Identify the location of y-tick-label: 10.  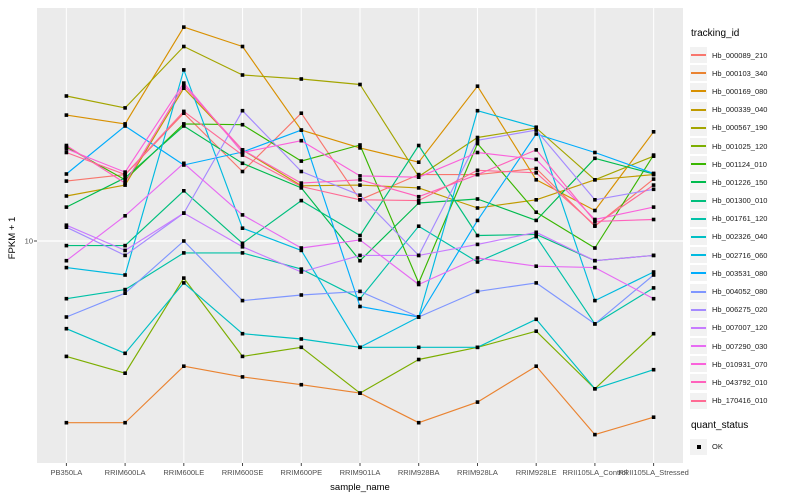
(28, 241).